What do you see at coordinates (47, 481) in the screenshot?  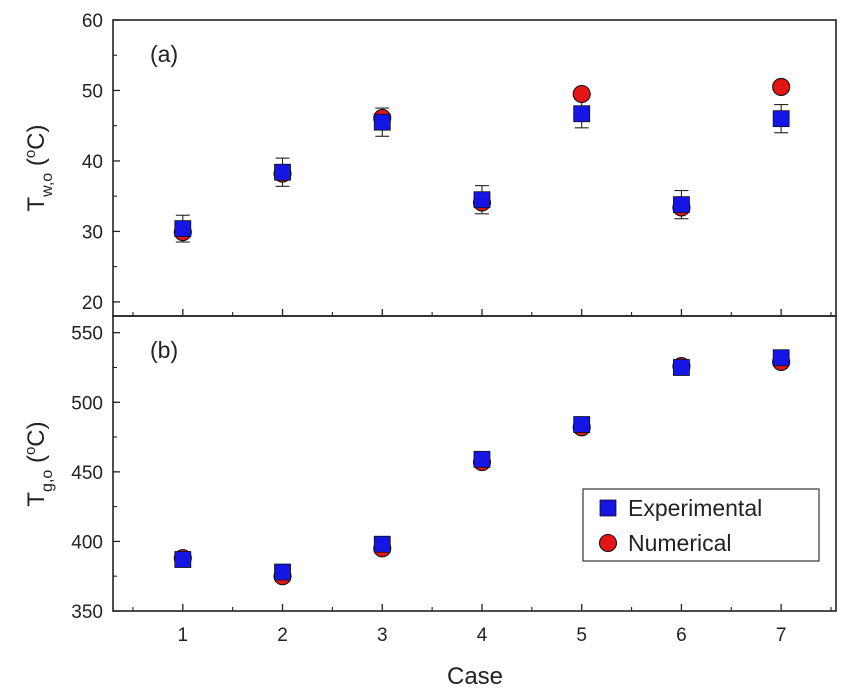 I see `y-axis-title-subscript: g,o` at bounding box center [47, 481].